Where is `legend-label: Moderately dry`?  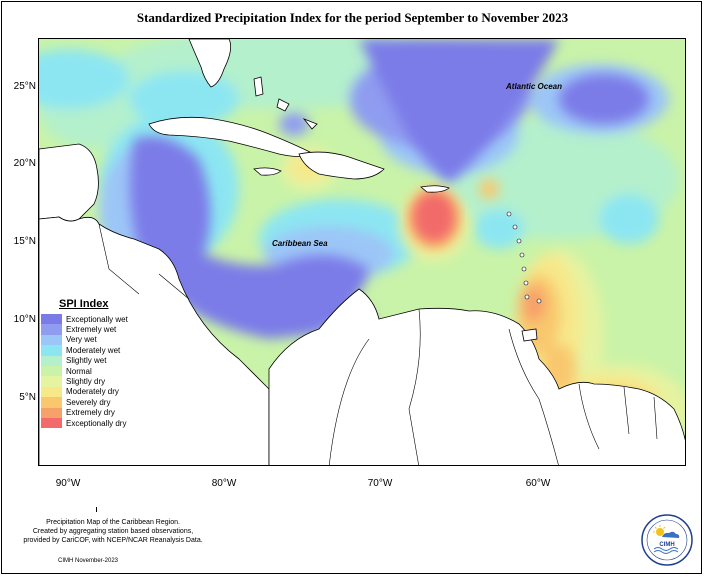
legend-label: Moderately dry is located at coordinates (92, 392).